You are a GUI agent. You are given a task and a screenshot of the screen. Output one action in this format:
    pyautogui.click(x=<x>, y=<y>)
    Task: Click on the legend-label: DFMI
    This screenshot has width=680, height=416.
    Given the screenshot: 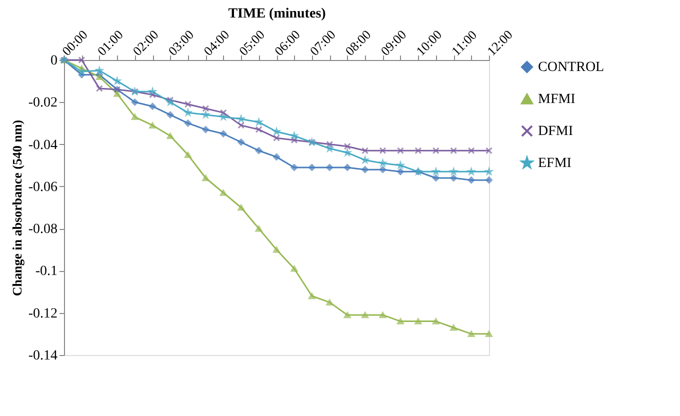 What is the action you would take?
    pyautogui.click(x=556, y=131)
    